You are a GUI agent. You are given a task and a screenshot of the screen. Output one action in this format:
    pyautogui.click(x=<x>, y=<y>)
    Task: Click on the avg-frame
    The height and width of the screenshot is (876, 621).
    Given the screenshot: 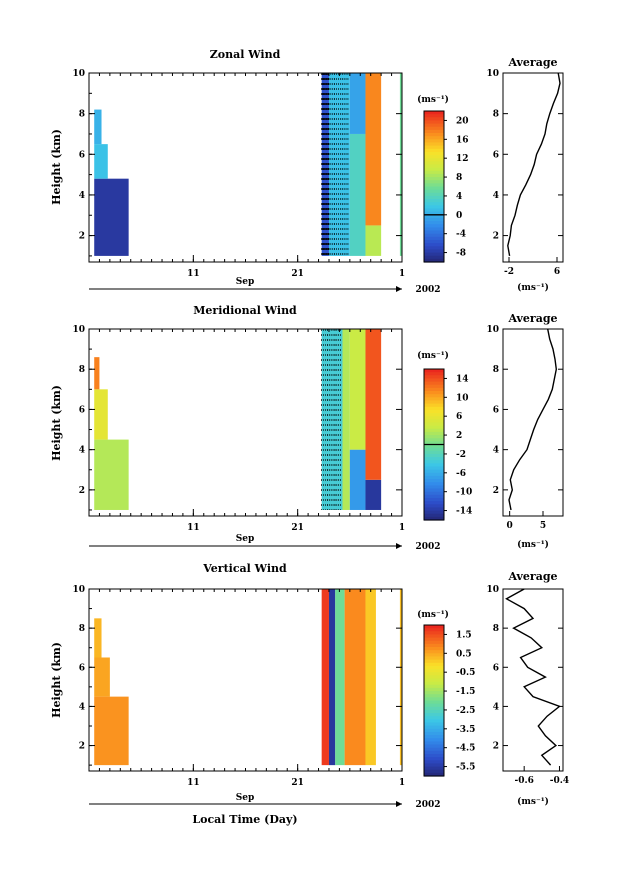 What is the action you would take?
    pyautogui.click(x=533, y=680)
    